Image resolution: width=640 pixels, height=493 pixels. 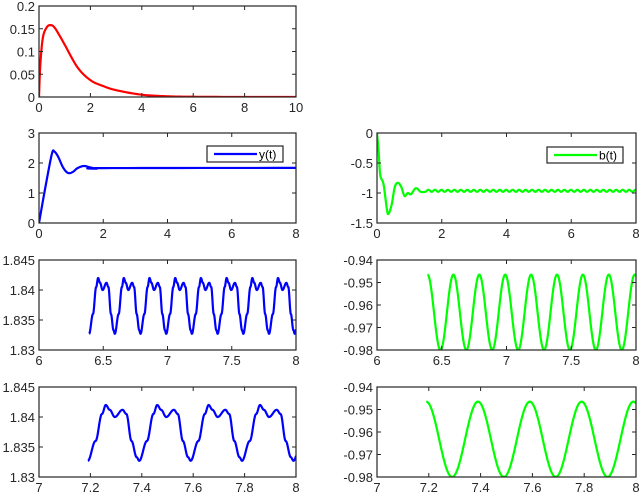 I want to click on y-tick-label: 2, so click(x=31, y=163).